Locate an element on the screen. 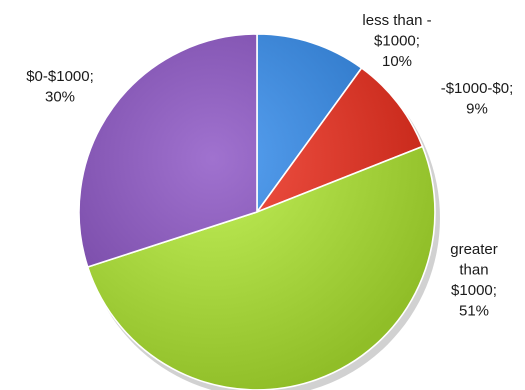 The image size is (525, 390). pie-slice-label-line: $0-$1000; is located at coordinates (60, 76).